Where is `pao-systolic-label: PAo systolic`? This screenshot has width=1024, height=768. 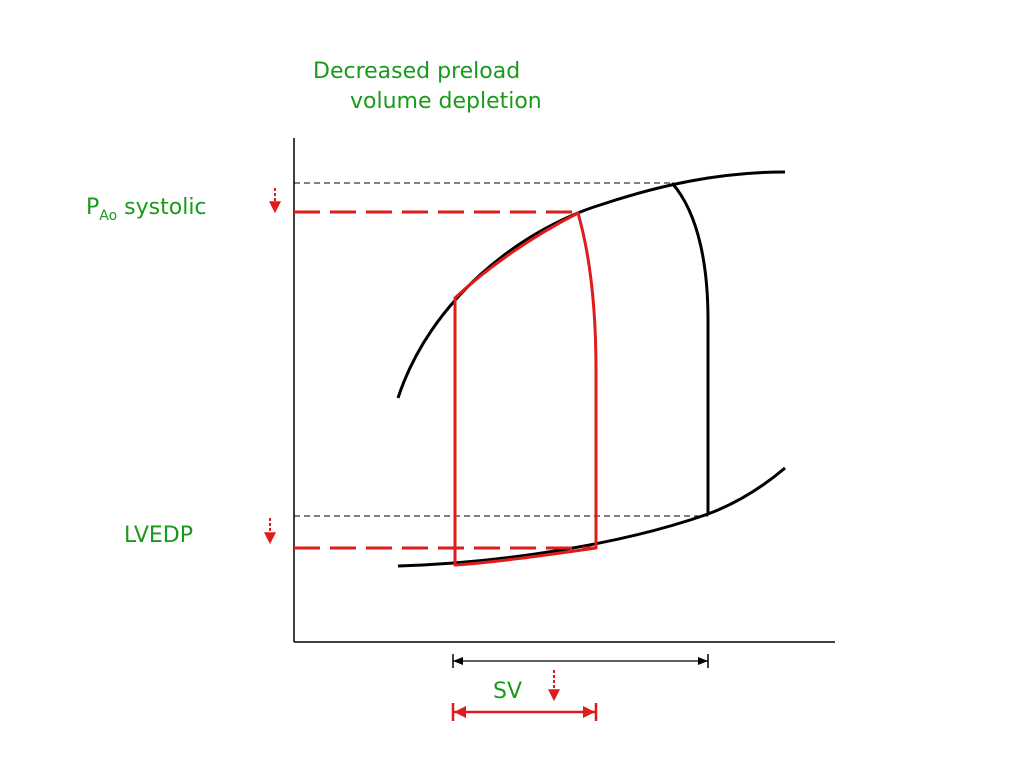 pao-systolic-label: PAo systolic is located at coordinates (146, 209).